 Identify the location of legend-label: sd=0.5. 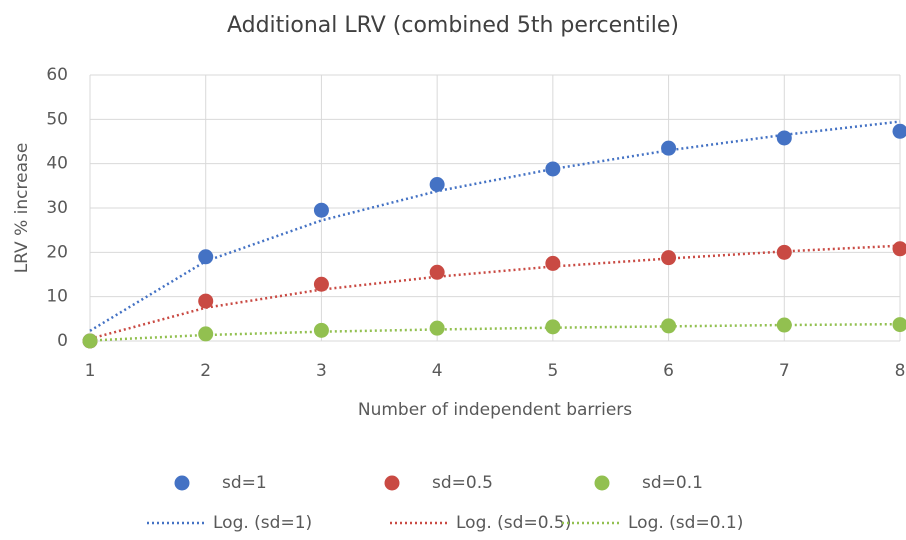
(462, 483).